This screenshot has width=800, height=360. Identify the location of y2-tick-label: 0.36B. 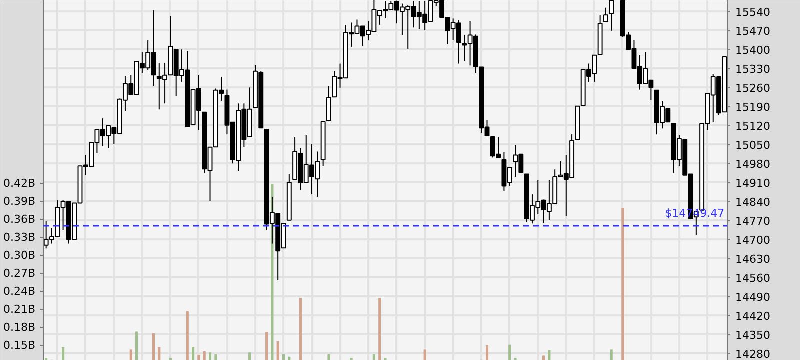
(19, 219).